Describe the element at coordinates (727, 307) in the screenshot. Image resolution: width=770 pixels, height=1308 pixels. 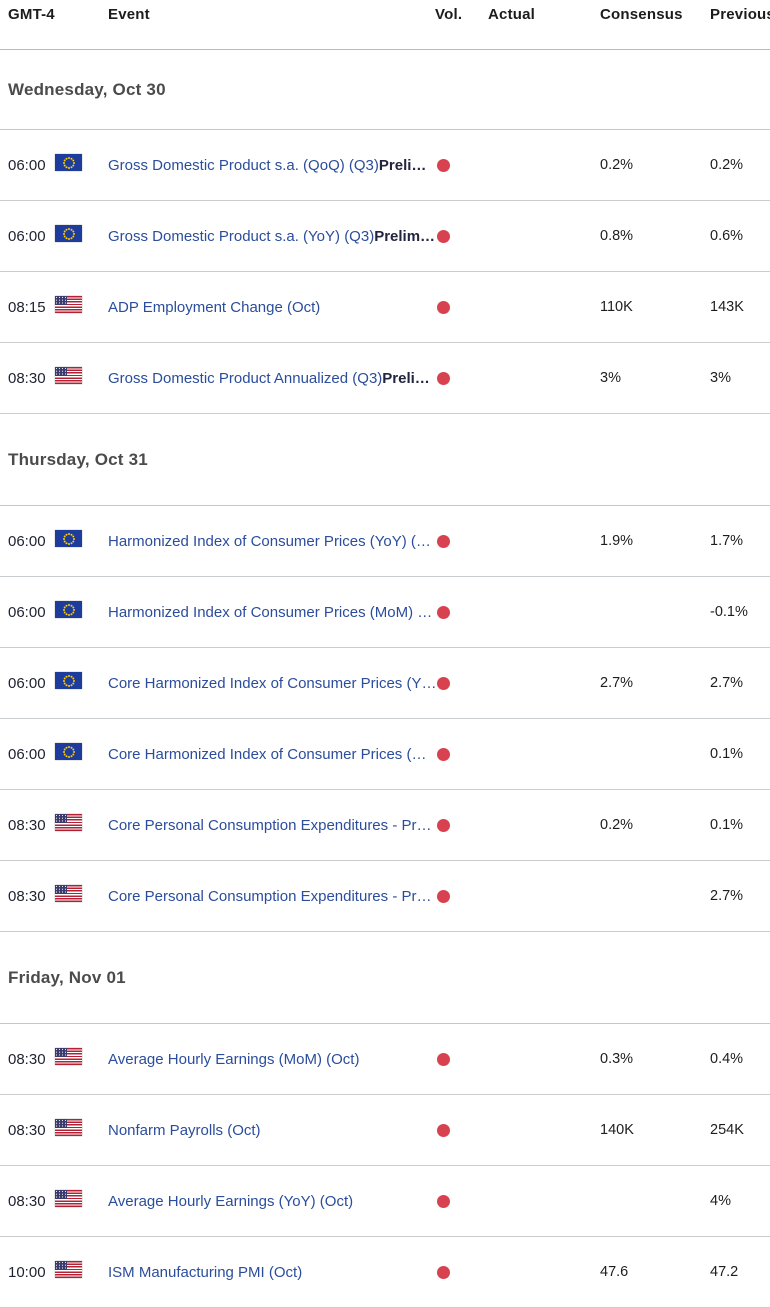
I see `previous-value: 143K` at that location.